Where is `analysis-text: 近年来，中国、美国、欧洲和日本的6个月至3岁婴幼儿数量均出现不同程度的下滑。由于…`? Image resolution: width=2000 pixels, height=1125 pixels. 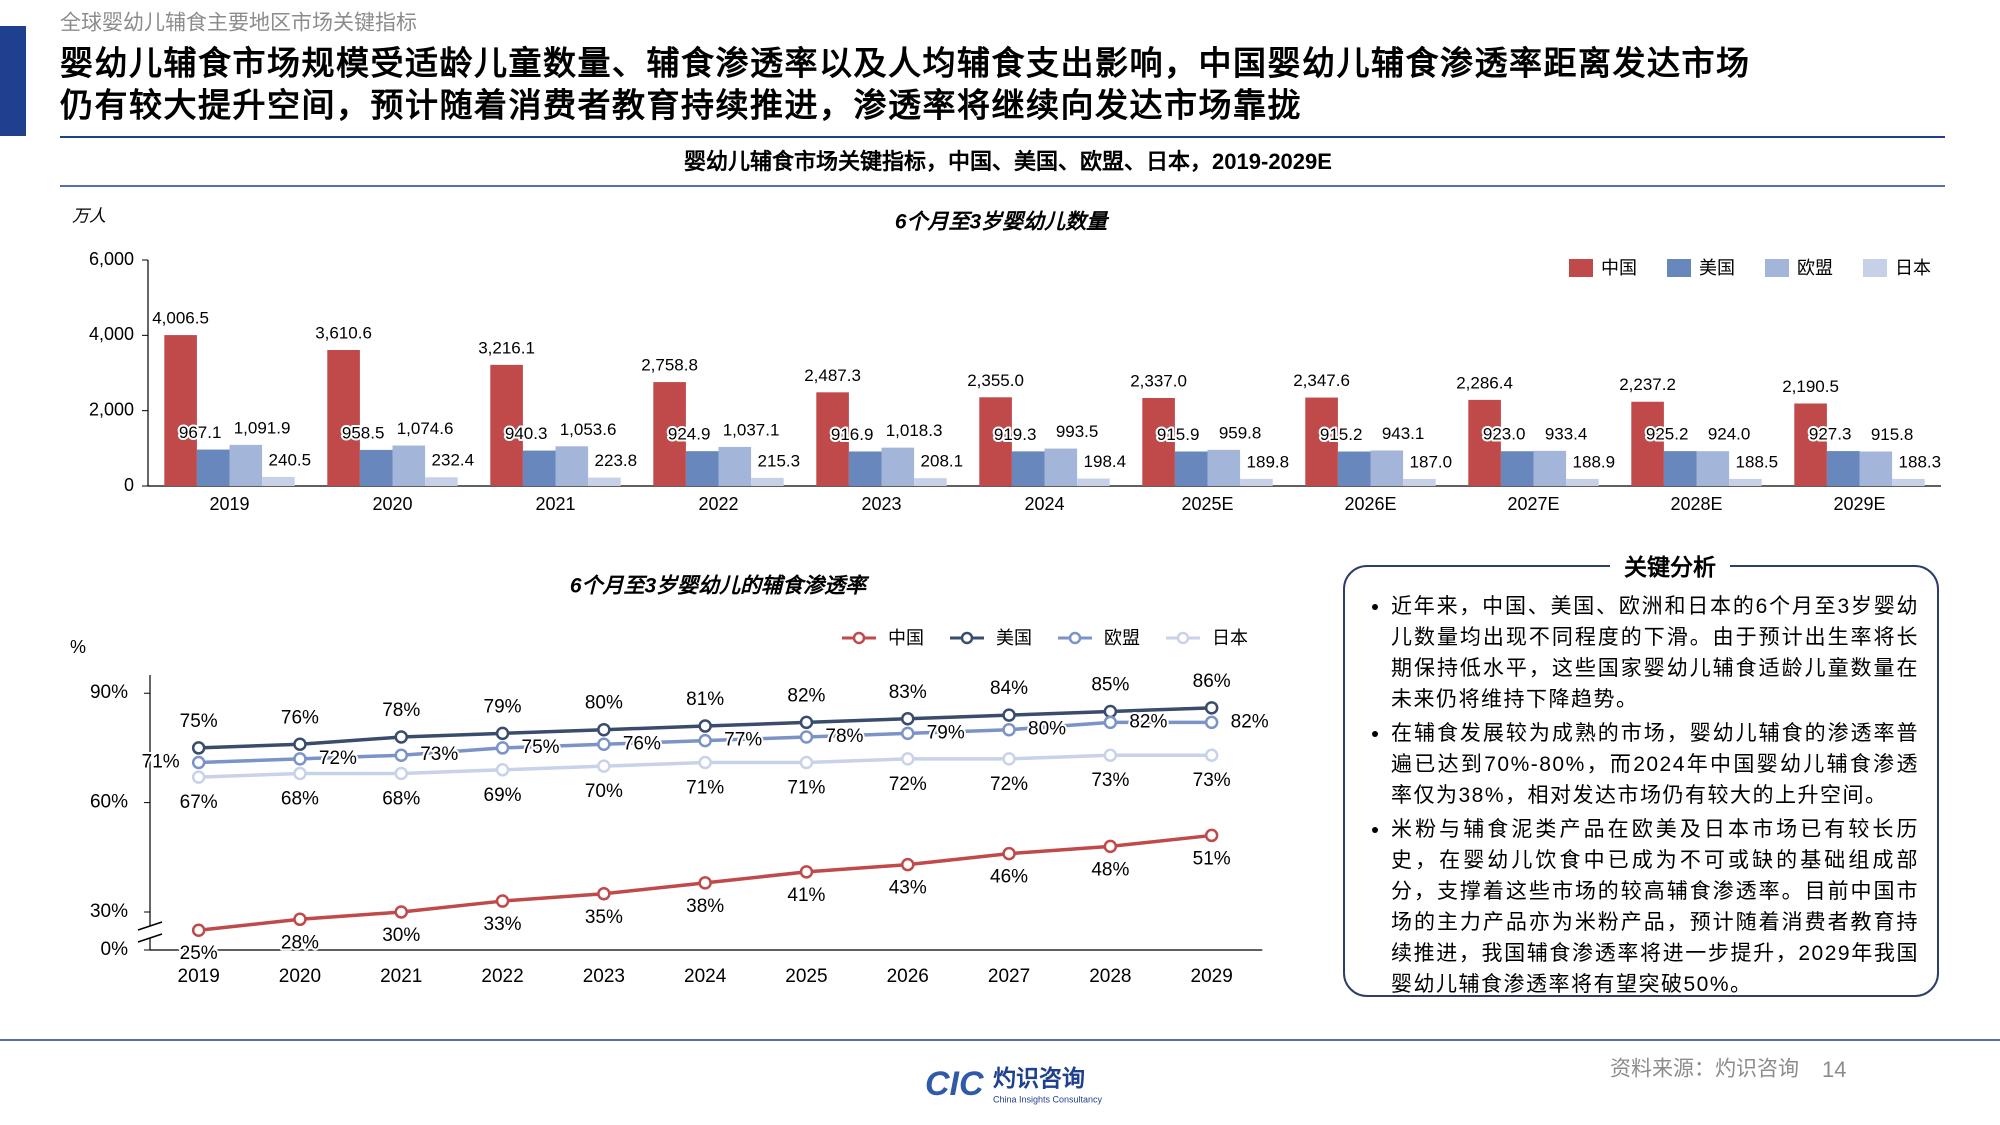
analysis-text: 近年来，中国、美国、欧洲和日本的6个月至3岁婴幼儿数量均出现不同程度的下滑。由于… is located at coordinates (1655, 653).